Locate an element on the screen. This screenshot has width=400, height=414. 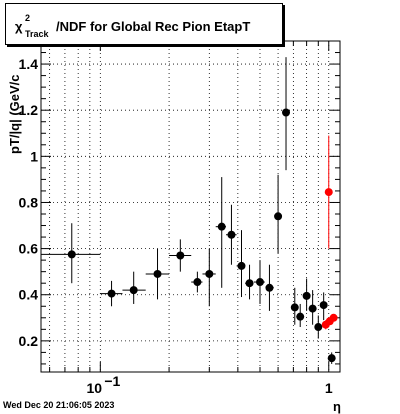
title-text: /NDF for Global Rec Pion EtapT is located at coordinates (153, 26).